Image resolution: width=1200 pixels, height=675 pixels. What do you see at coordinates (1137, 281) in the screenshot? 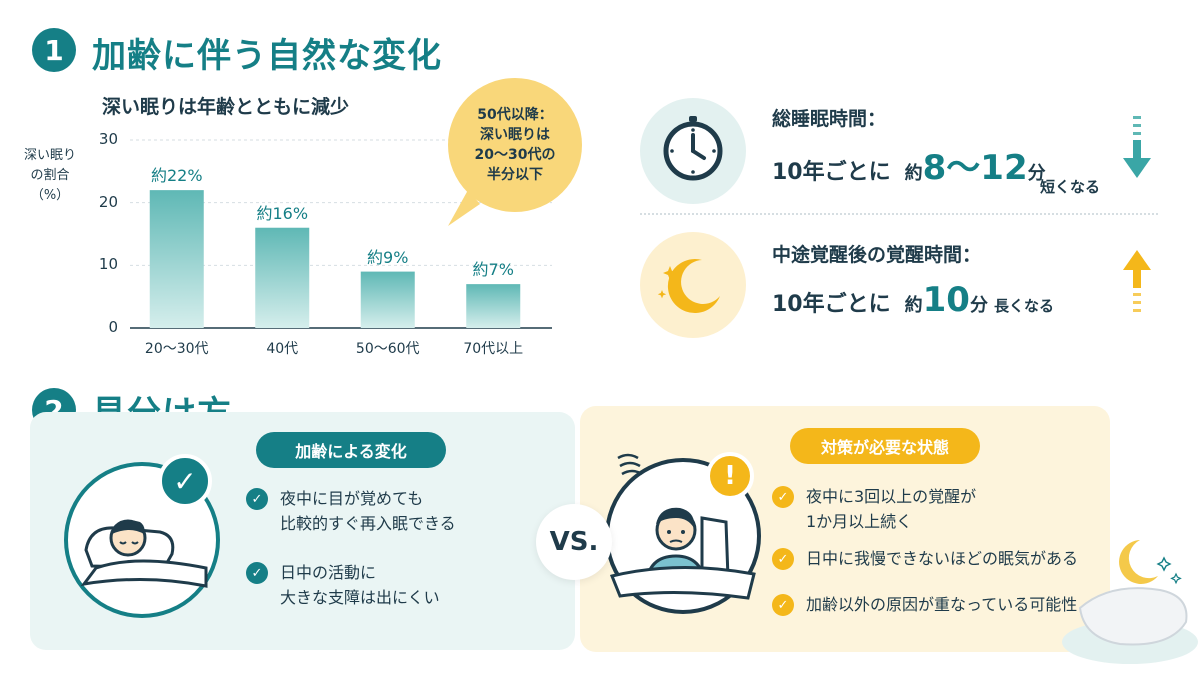
I see `arrow-up-icon` at bounding box center [1137, 281].